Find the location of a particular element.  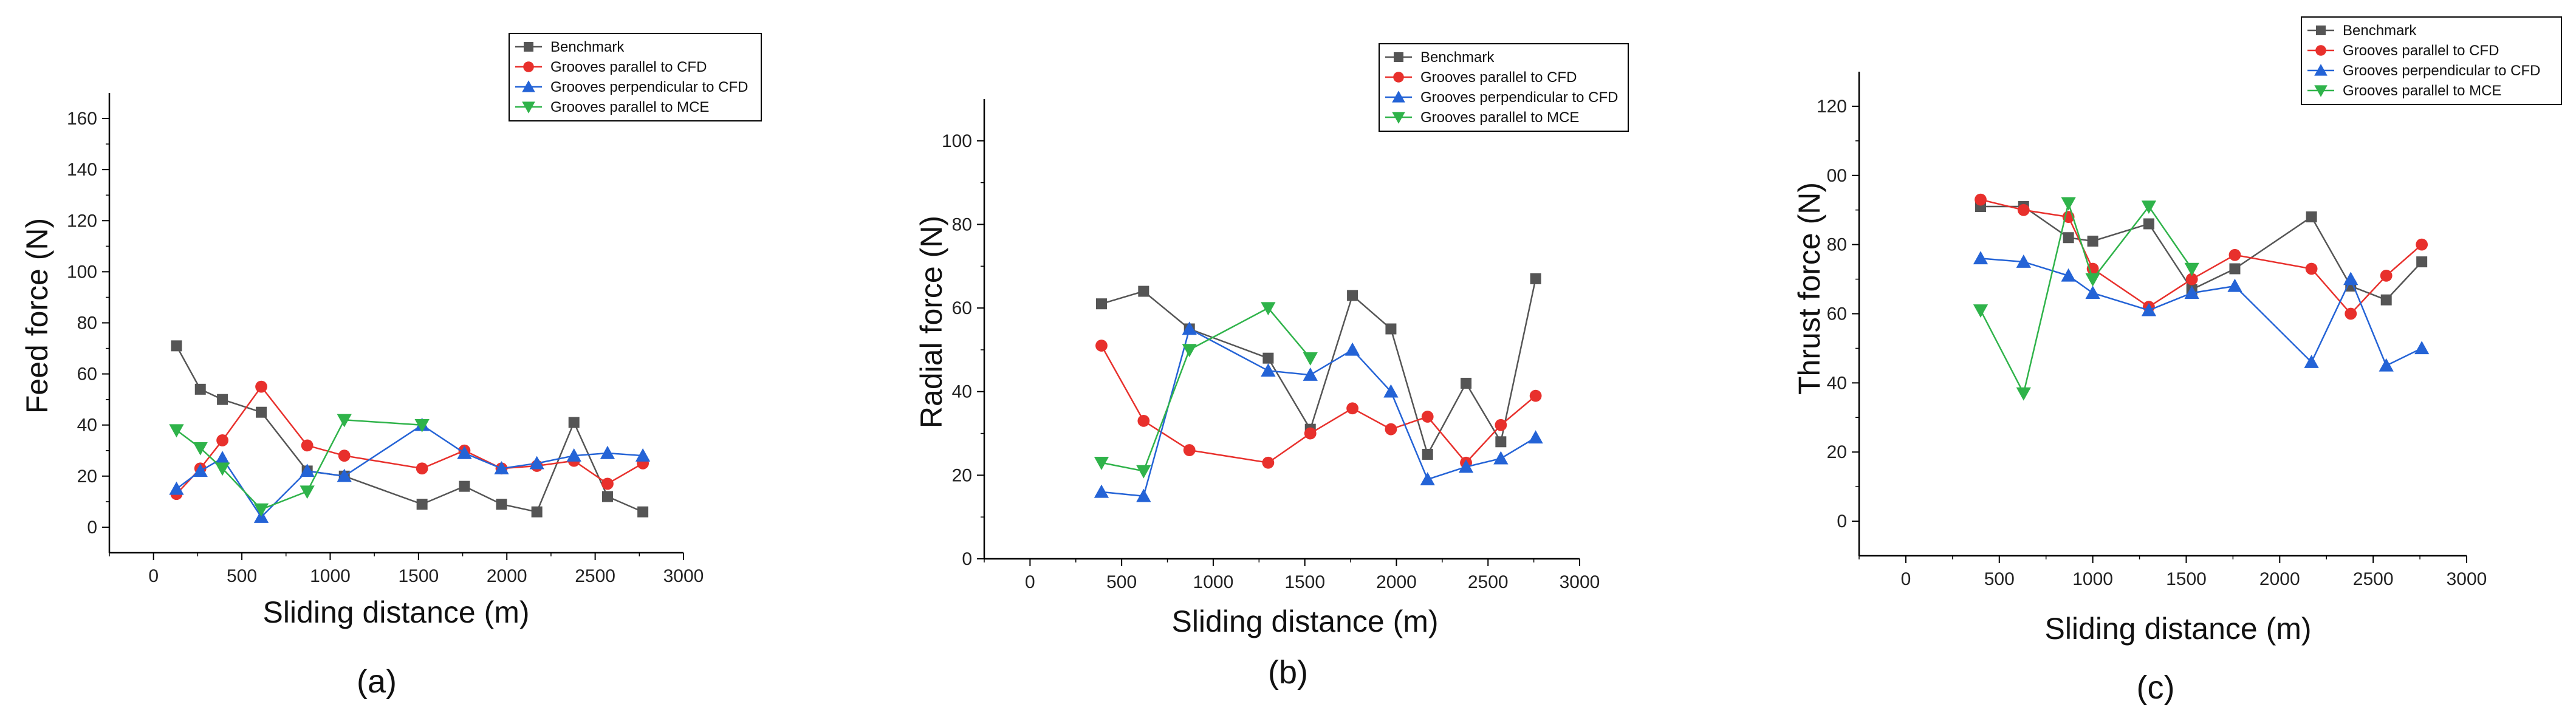

y-axis-label: Thrust force (N) is located at coordinates (1809, 288).